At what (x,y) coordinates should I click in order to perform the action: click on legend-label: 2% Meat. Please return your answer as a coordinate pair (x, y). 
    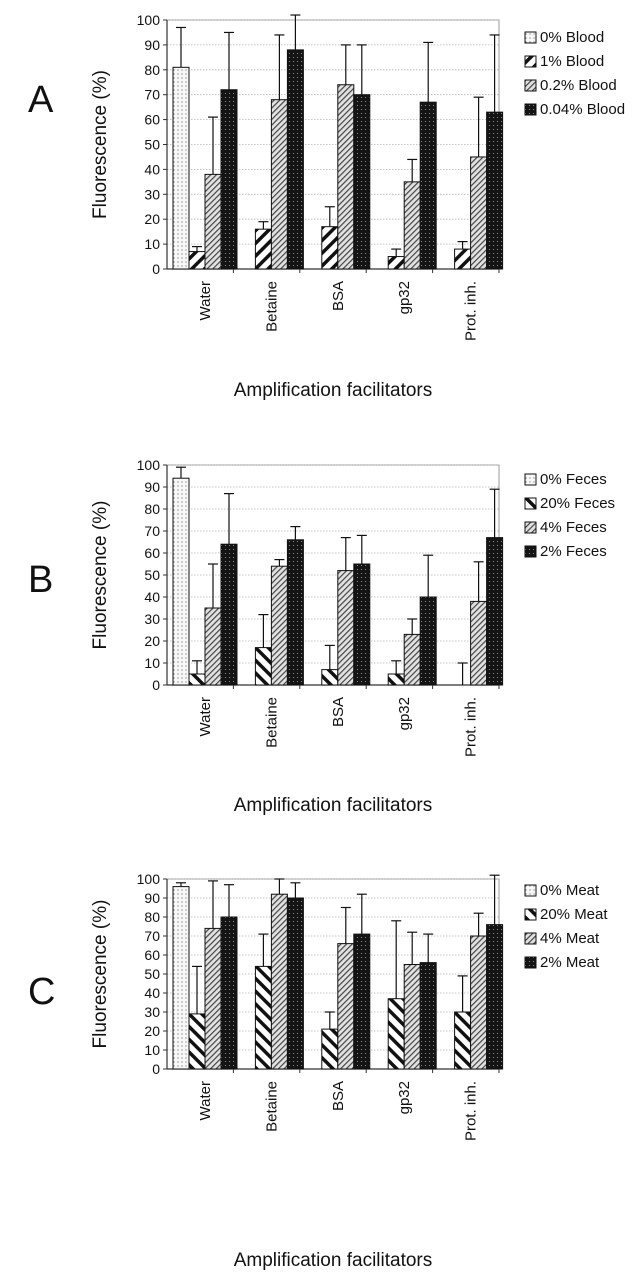
    Looking at the image, I should click on (570, 962).